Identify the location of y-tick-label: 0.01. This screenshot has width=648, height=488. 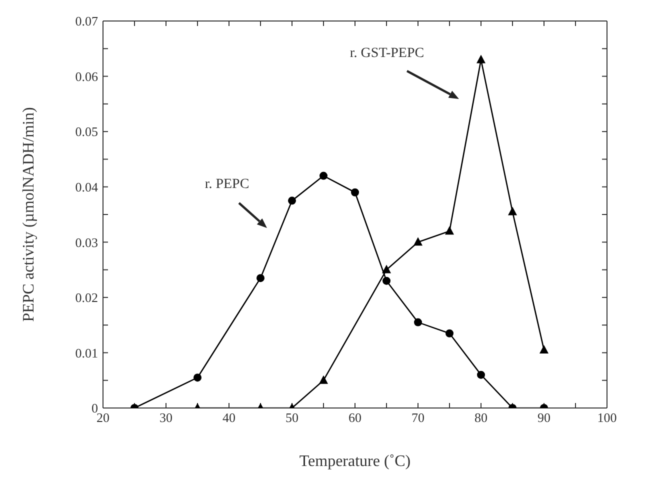
(86, 352).